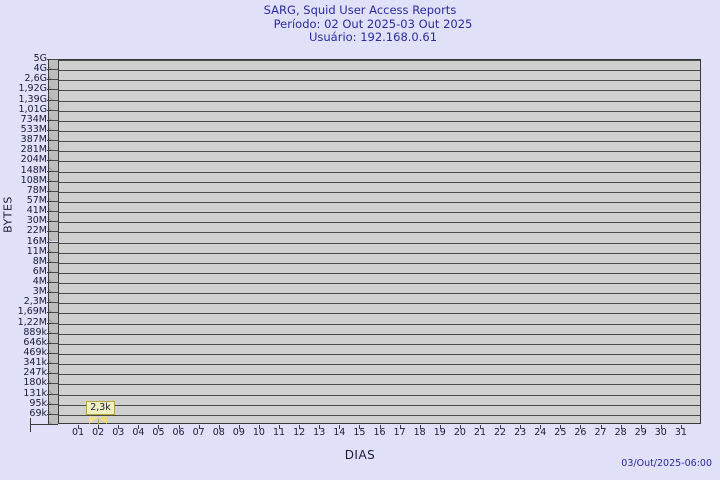 Image resolution: width=720 pixels, height=480 pixels. I want to click on generated-timestamp: 03/Out/2025-06:00, so click(666, 463).